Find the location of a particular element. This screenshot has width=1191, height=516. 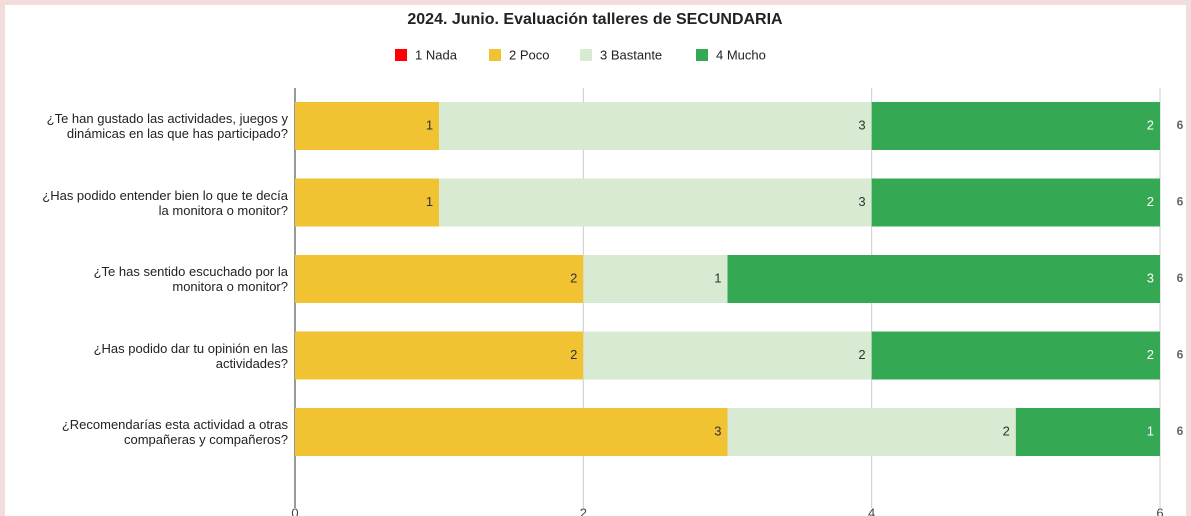

legend-label: 2 Poco is located at coordinates (529, 54).